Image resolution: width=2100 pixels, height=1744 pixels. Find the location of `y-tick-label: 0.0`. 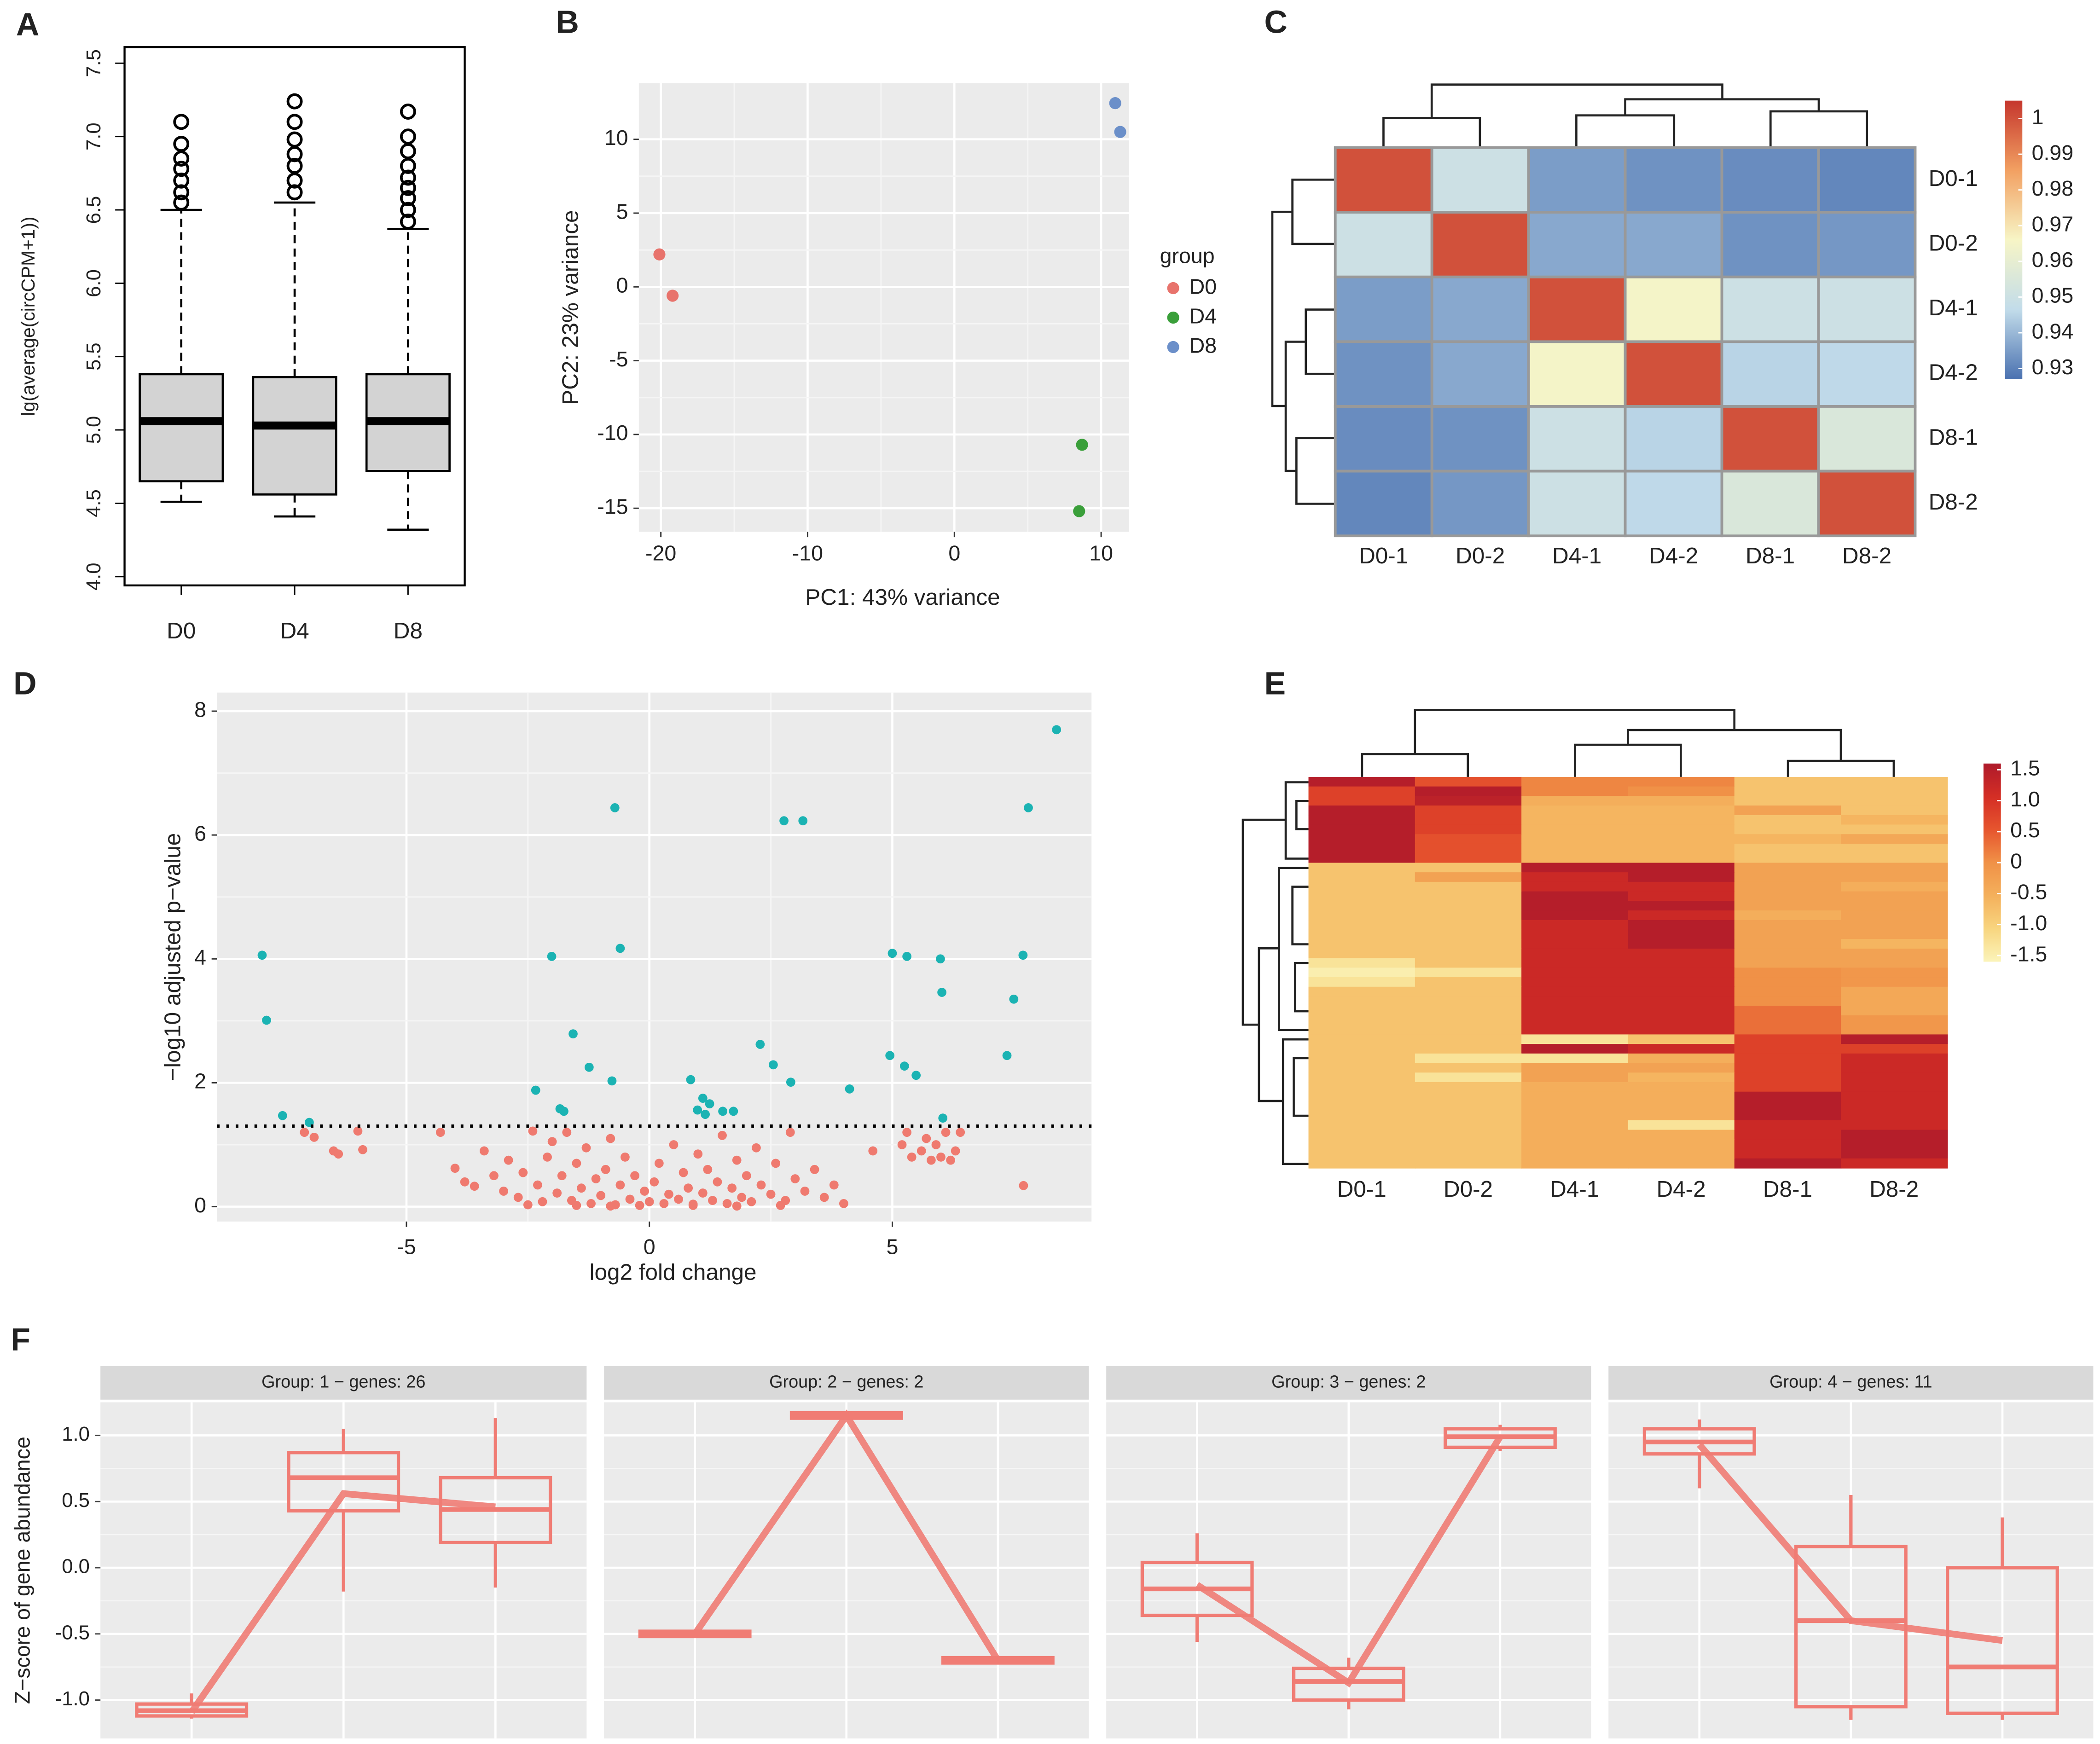

y-tick-label: 0.0 is located at coordinates (76, 1566).